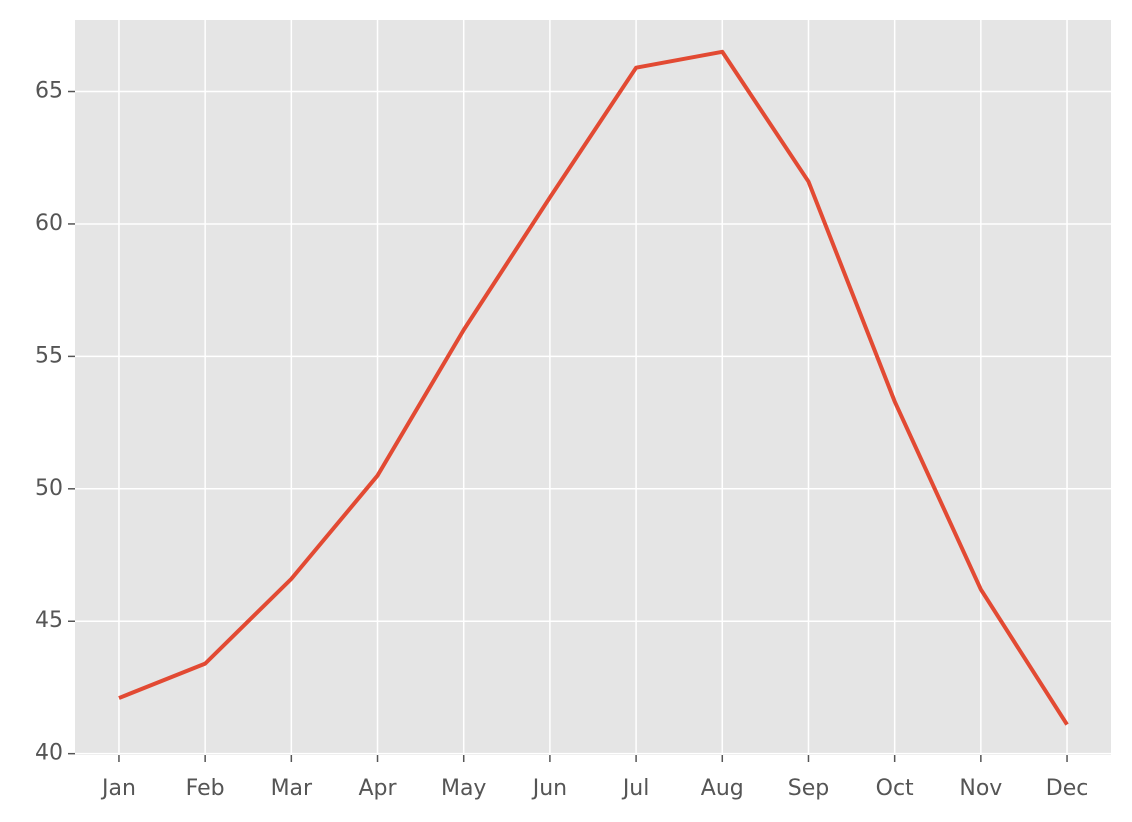 This screenshot has width=1132, height=822. What do you see at coordinates (292, 788) in the screenshot?
I see `x-tick-label: Mar` at bounding box center [292, 788].